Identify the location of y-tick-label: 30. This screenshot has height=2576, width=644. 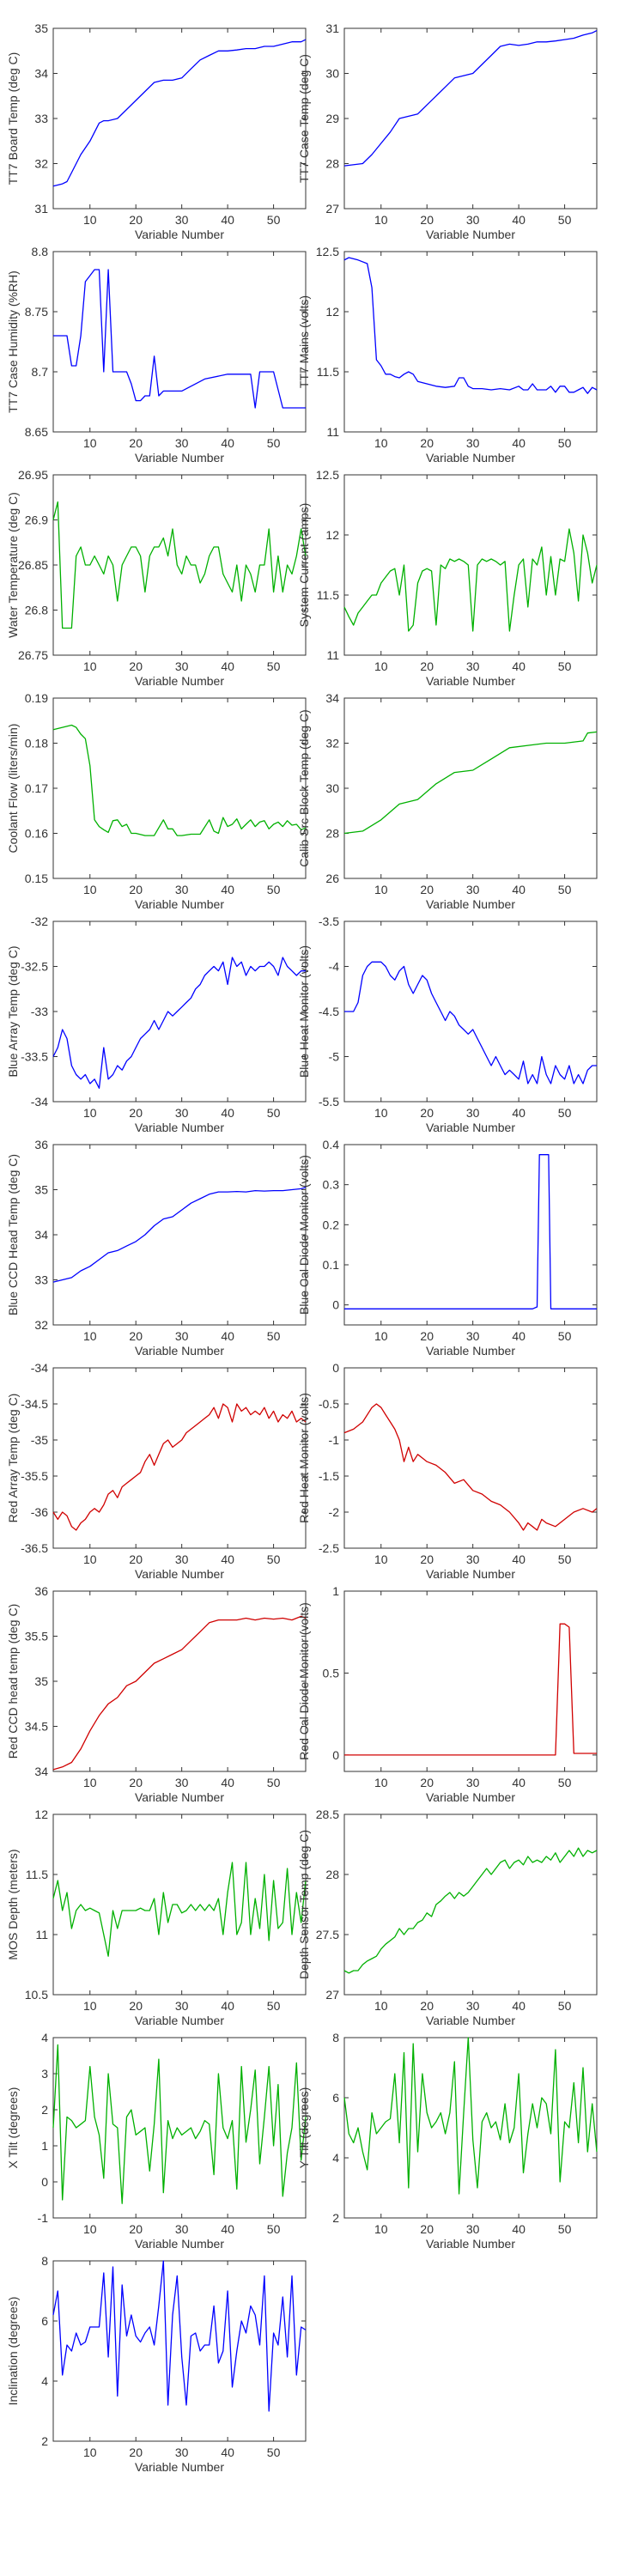
(332, 74).